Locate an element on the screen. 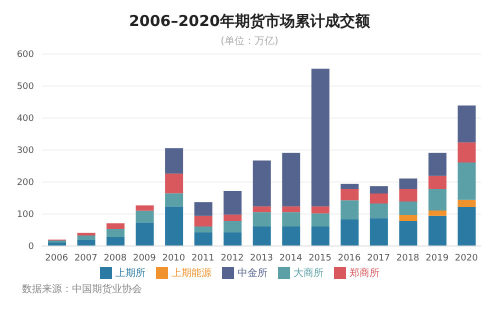  x-tick-label: 2017 is located at coordinates (378, 258).